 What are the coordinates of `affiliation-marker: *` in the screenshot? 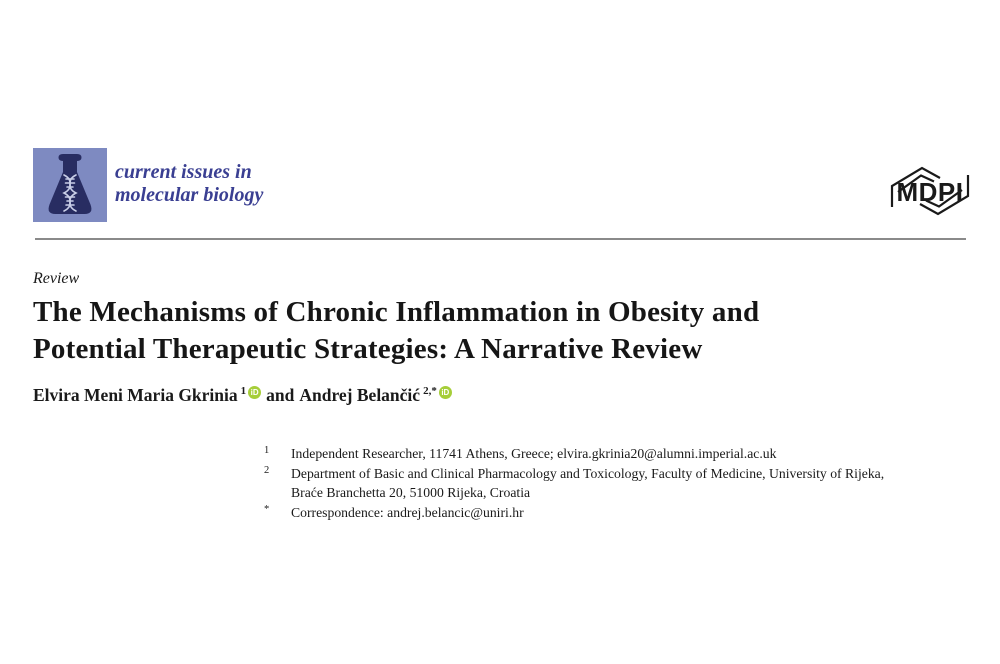 It's located at (267, 509).